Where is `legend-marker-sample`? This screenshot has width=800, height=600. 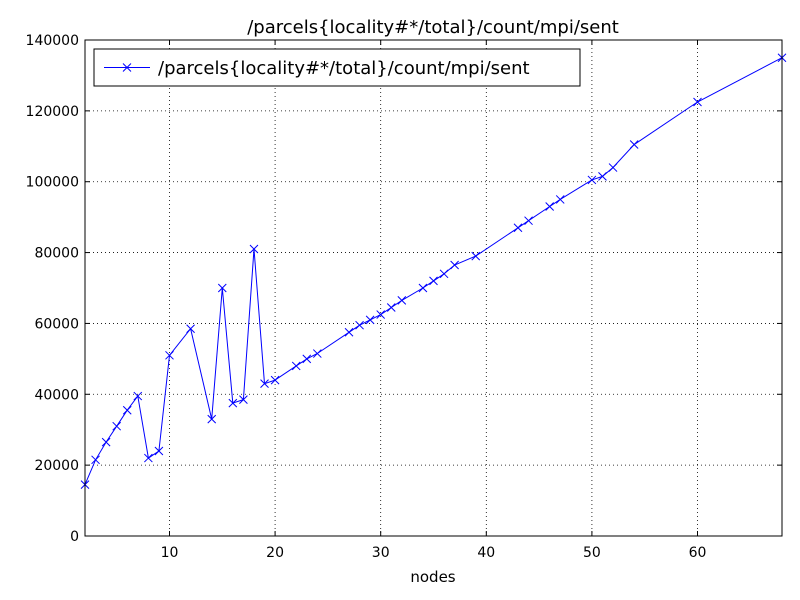 legend-marker-sample is located at coordinates (127, 67).